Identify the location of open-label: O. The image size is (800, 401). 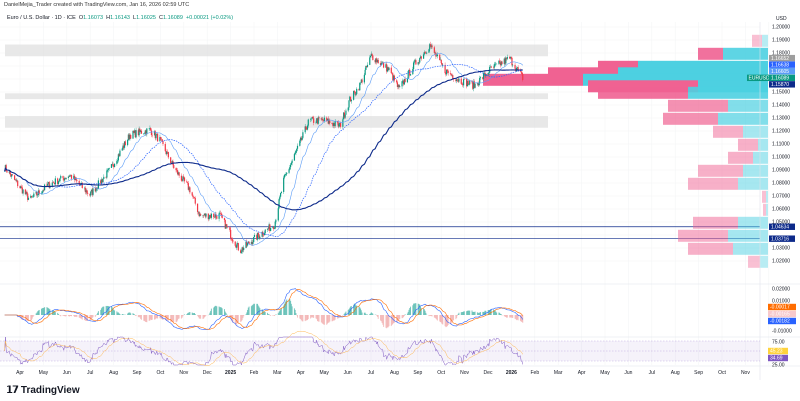
(81, 18).